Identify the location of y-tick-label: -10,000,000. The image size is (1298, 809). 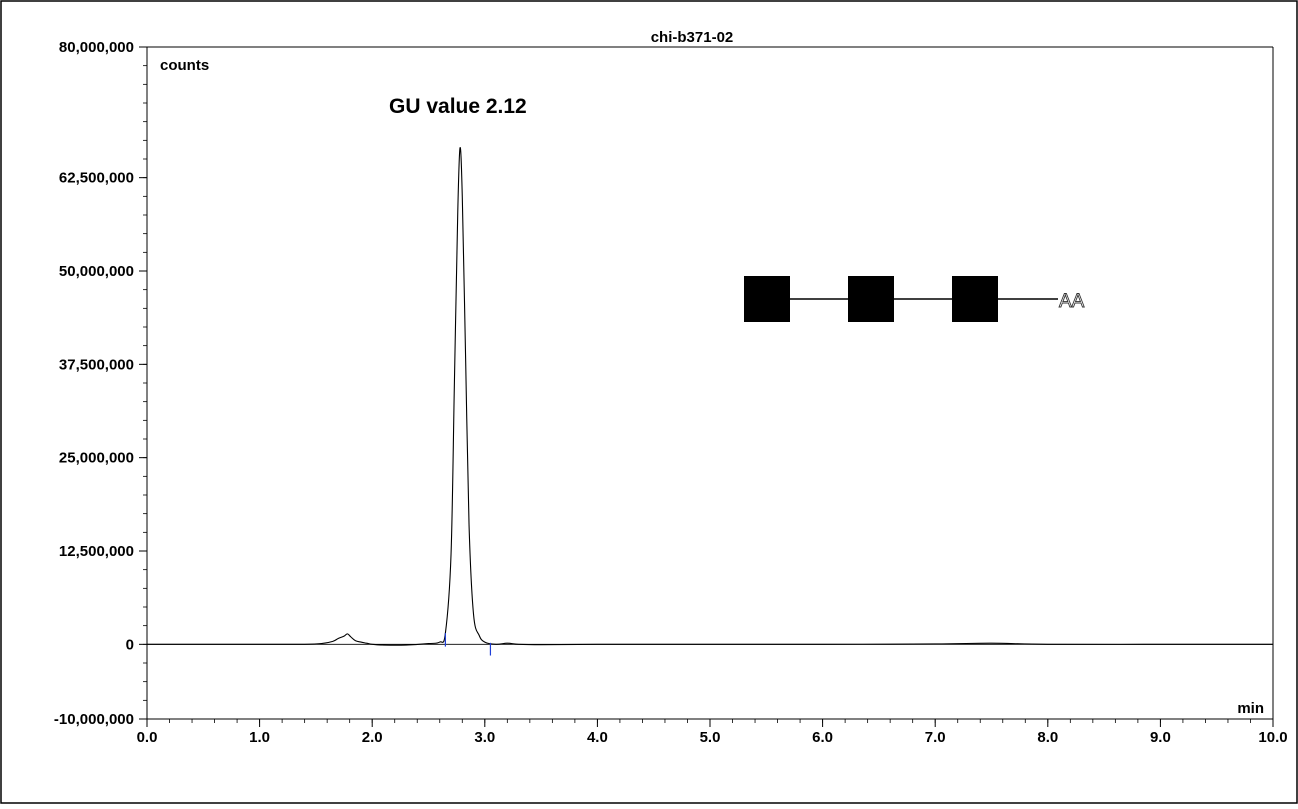
(94, 719).